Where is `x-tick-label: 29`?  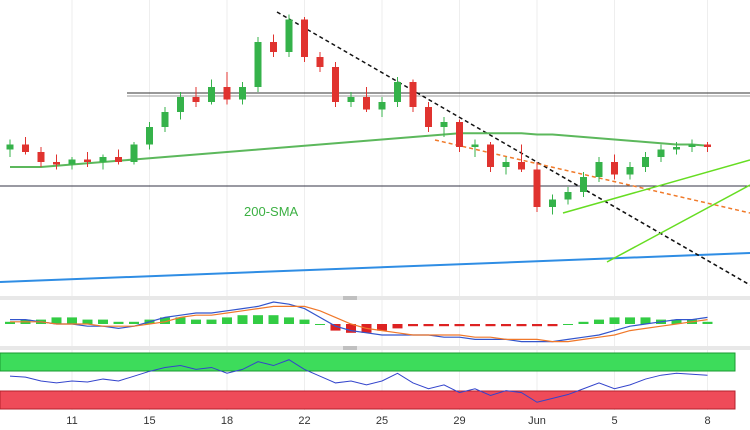 x-tick-label: 29 is located at coordinates (459, 421).